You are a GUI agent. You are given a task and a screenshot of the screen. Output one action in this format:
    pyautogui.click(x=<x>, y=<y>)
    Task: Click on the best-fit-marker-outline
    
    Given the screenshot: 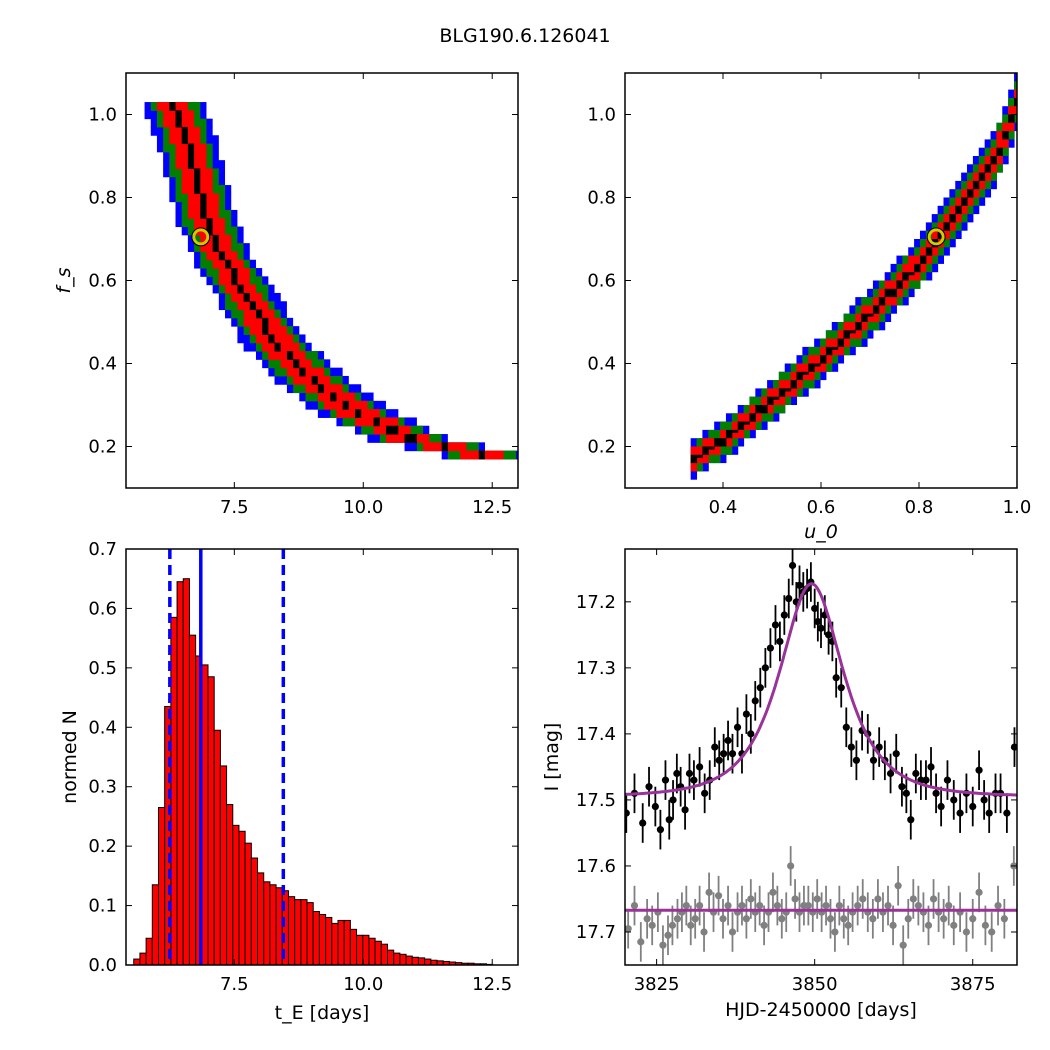 What is the action you would take?
    pyautogui.click(x=936, y=237)
    